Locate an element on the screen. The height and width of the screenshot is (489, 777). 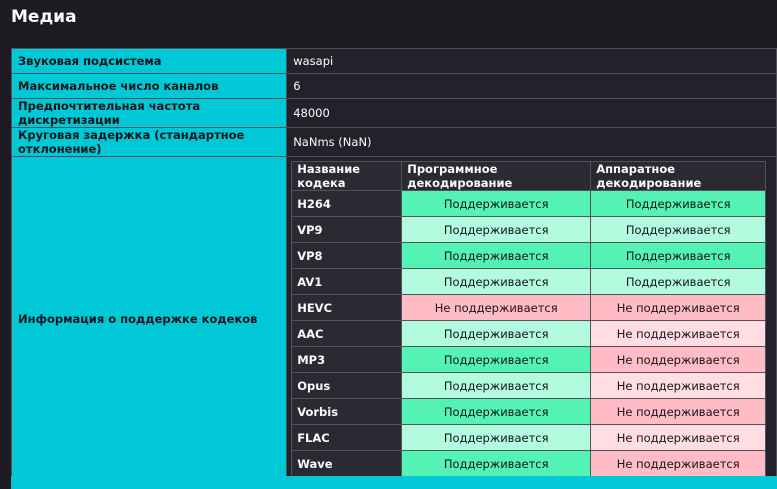
row-value: NaNms (NaN) is located at coordinates (531, 142).